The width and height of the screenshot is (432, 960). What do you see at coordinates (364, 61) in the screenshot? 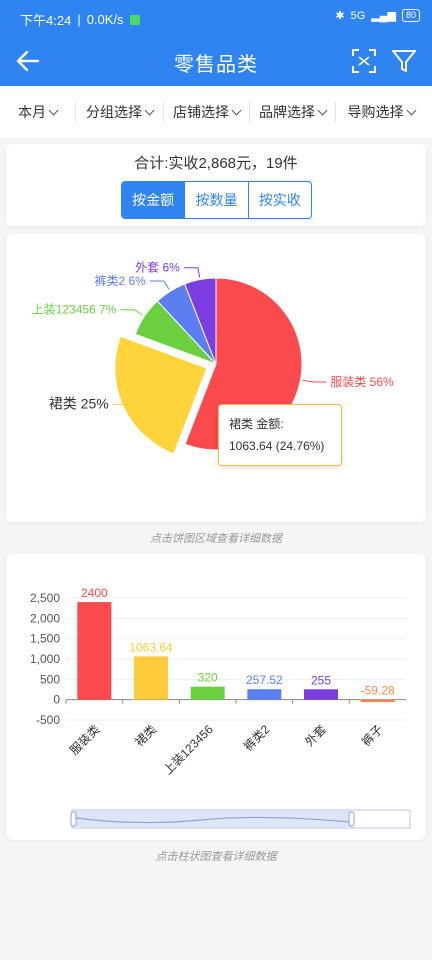
I see `scan-icon` at bounding box center [364, 61].